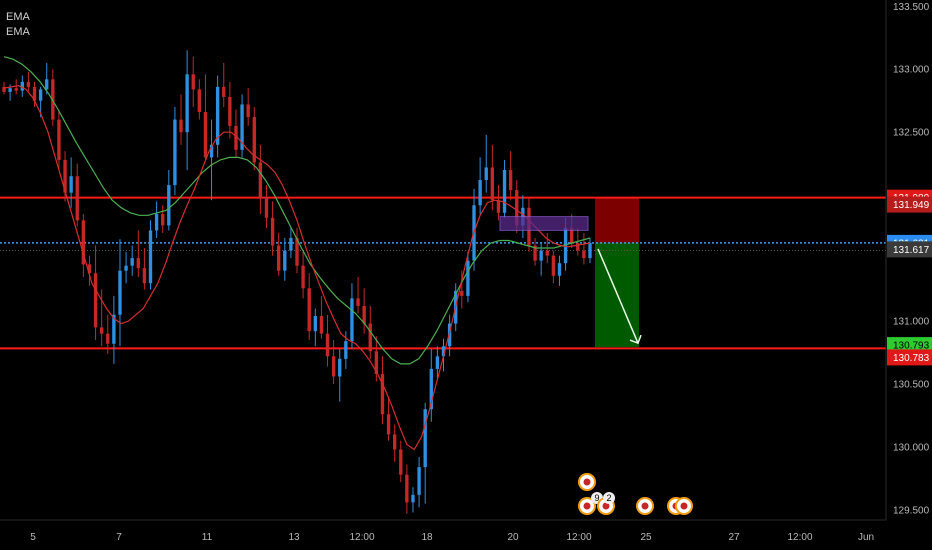 The width and height of the screenshot is (932, 550). What do you see at coordinates (452, 537) in the screenshot?
I see `time-axis: 5 7 11 13 12:00 18 20 12:00 25 27 12:00 Jun` at bounding box center [452, 537].